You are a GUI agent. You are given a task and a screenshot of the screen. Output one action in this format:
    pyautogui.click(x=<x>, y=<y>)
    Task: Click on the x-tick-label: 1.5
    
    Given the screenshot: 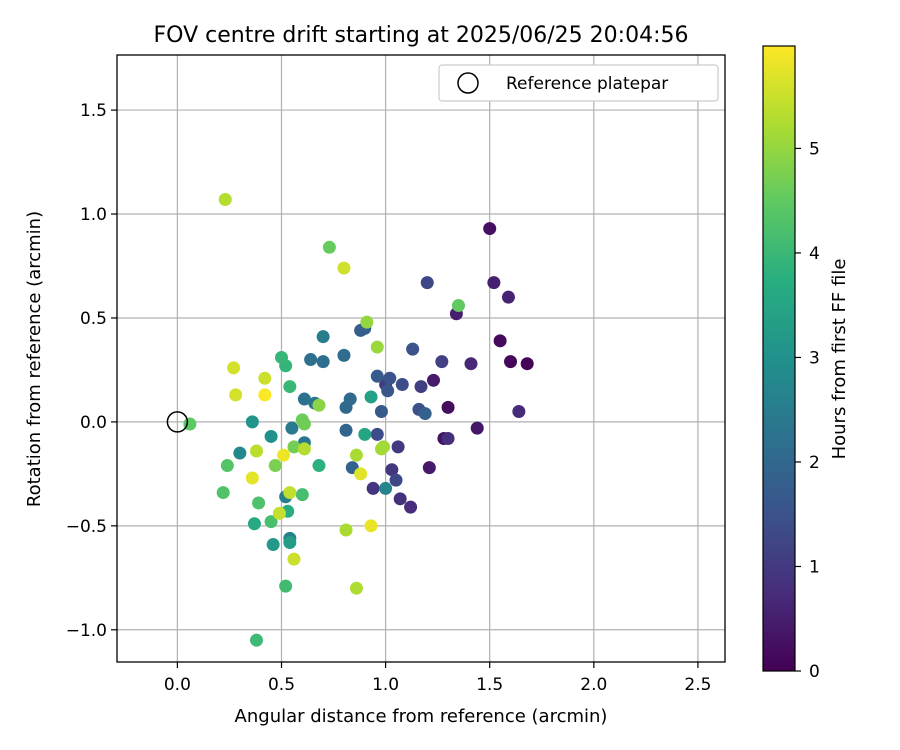 What is the action you would take?
    pyautogui.click(x=489, y=685)
    